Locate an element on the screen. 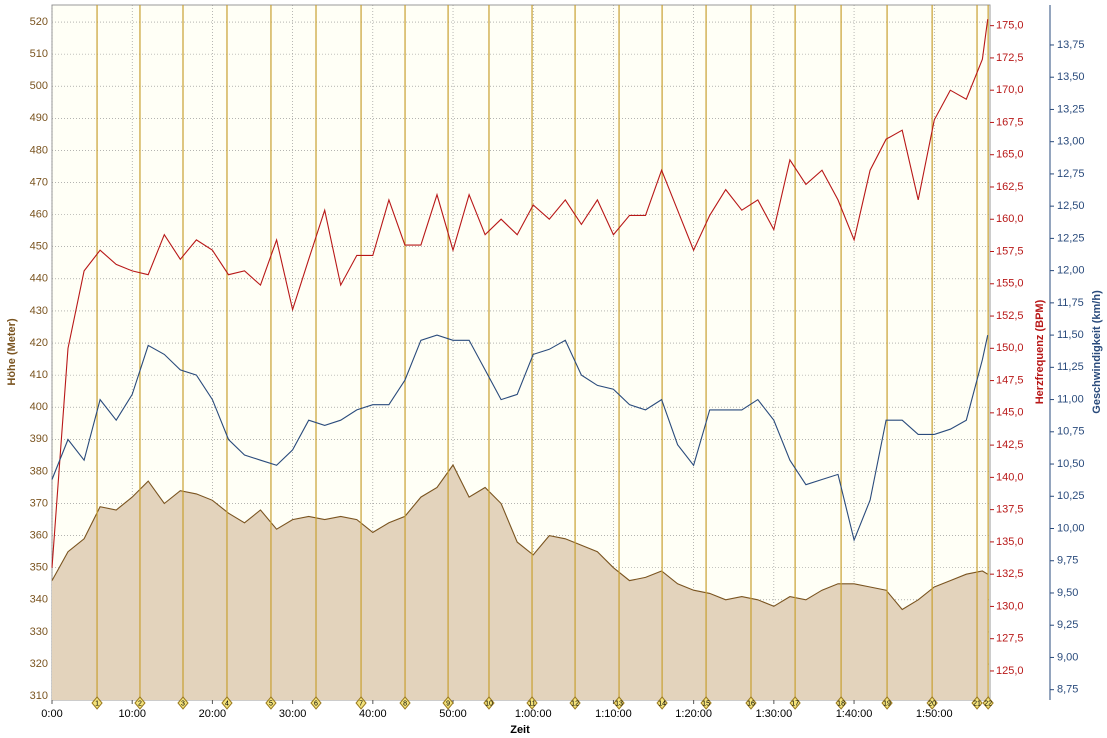 This screenshot has height=738, width=1107. y-tick-label: 360 is located at coordinates (39, 536).